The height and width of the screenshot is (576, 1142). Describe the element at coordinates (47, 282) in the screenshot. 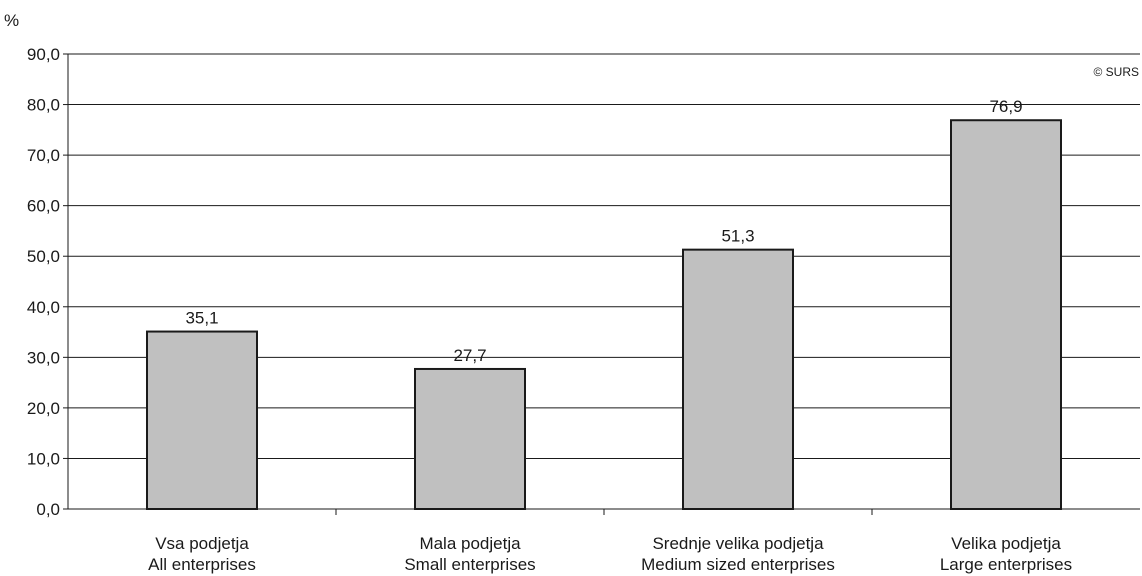

I see `y-axis-ticks: 0,0 10,0 20,0 30,0 40,0 50,0 60,0 70,0 80,0 90,0` at that location.